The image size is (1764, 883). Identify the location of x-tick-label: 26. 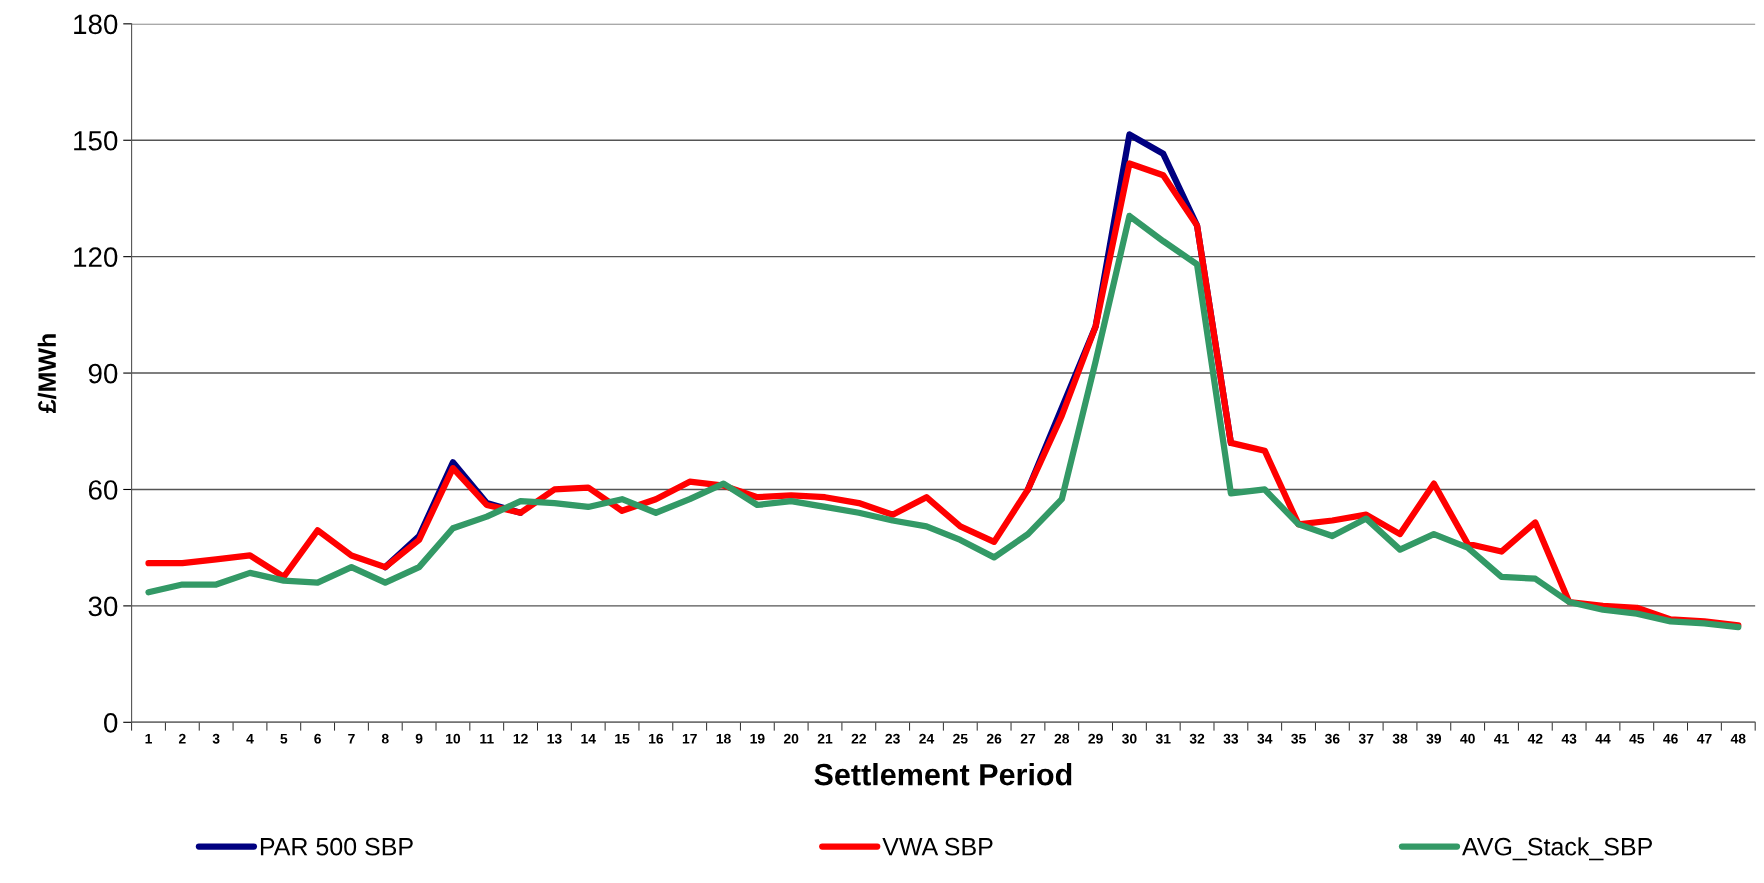
(994, 738).